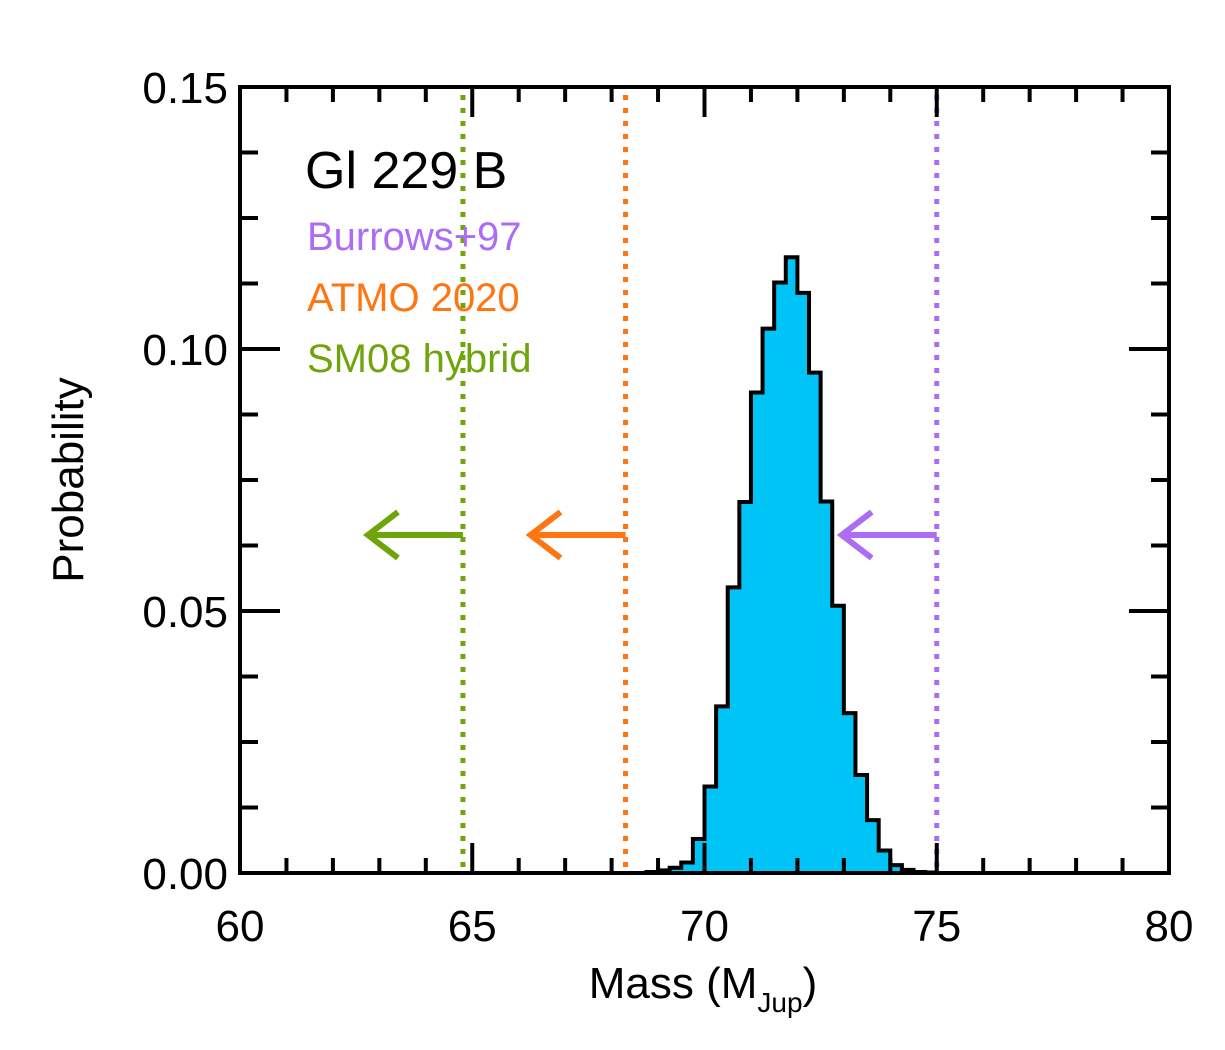 The height and width of the screenshot is (1050, 1225). I want to click on histogram, so click(791, 565).